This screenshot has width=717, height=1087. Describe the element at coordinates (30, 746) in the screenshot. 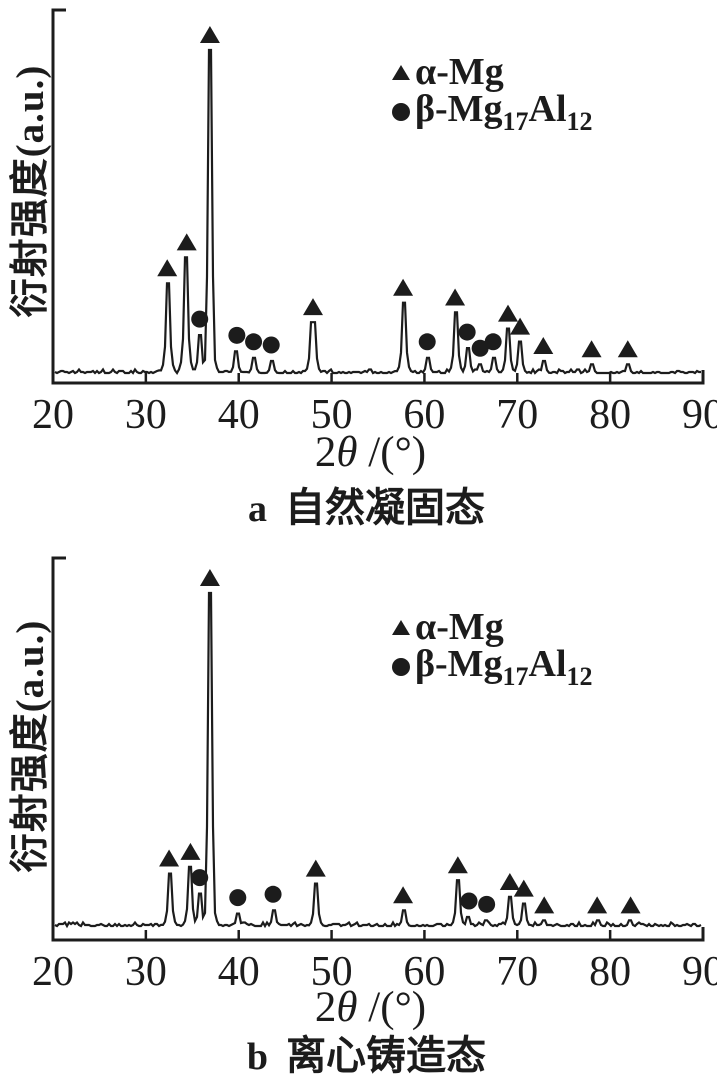

I see `y-axis-label-b: 衍射强度(a.u.)` at that location.